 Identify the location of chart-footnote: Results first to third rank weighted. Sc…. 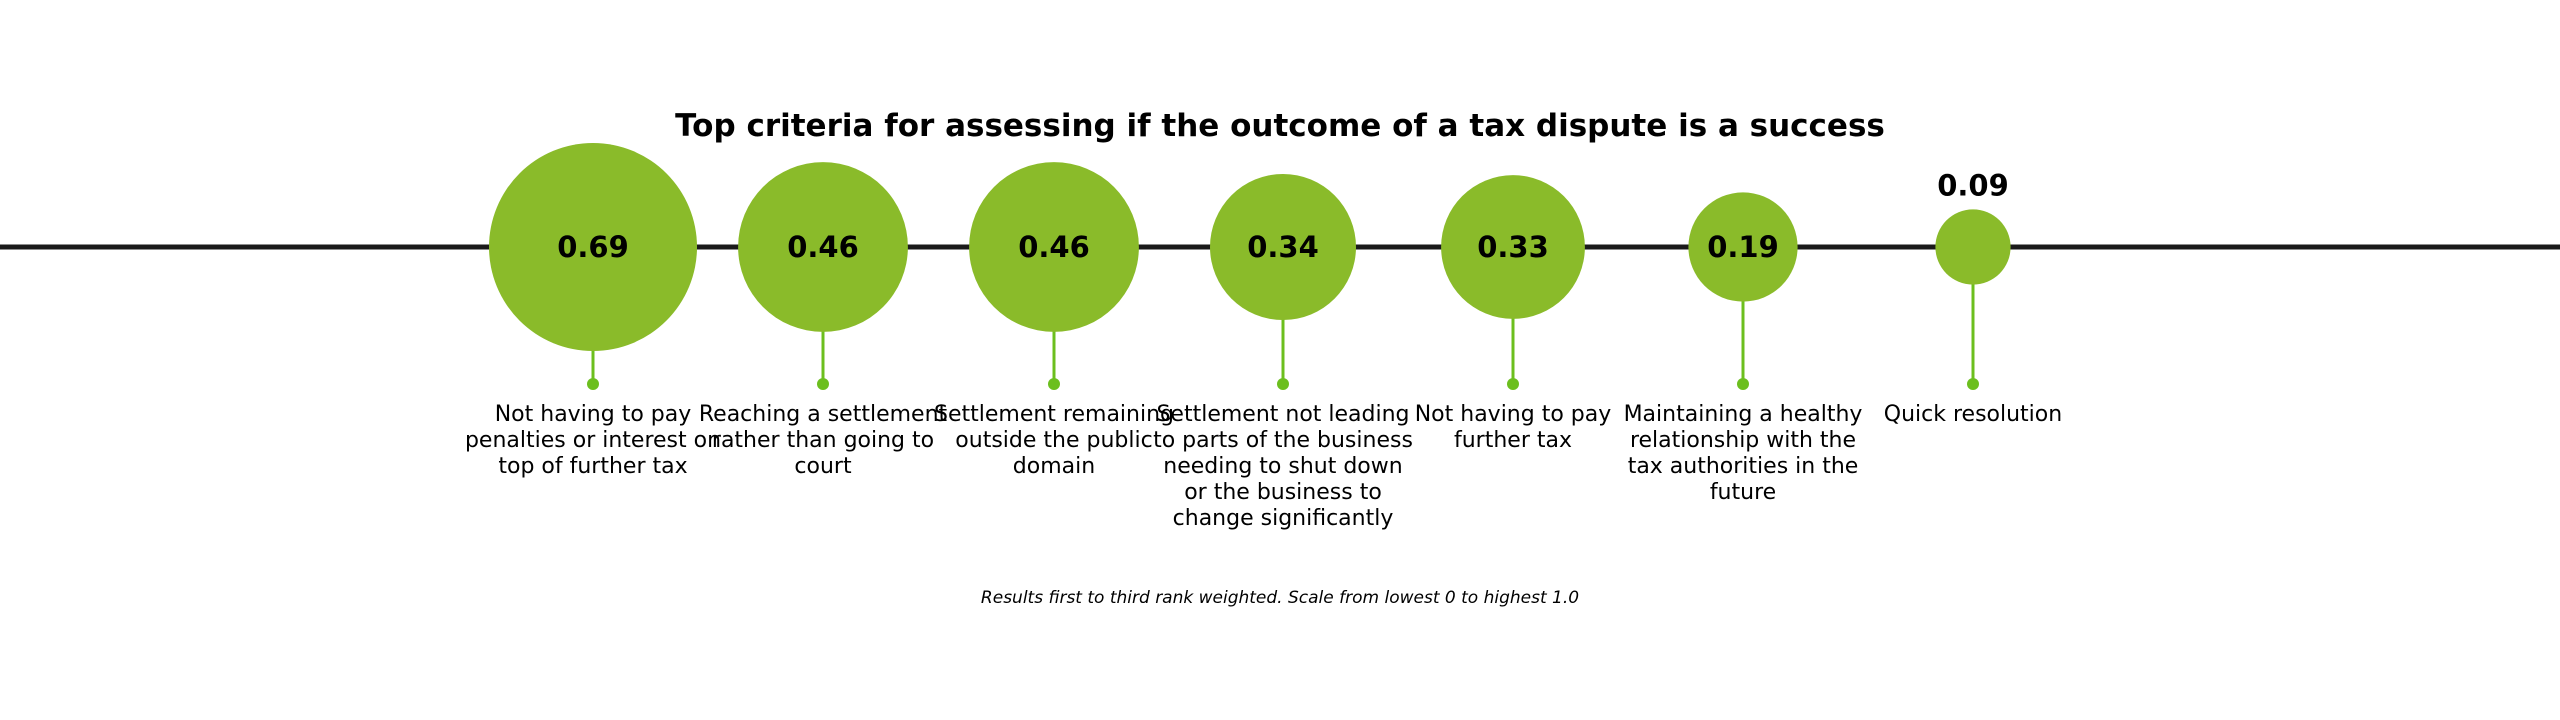
(1280, 598).